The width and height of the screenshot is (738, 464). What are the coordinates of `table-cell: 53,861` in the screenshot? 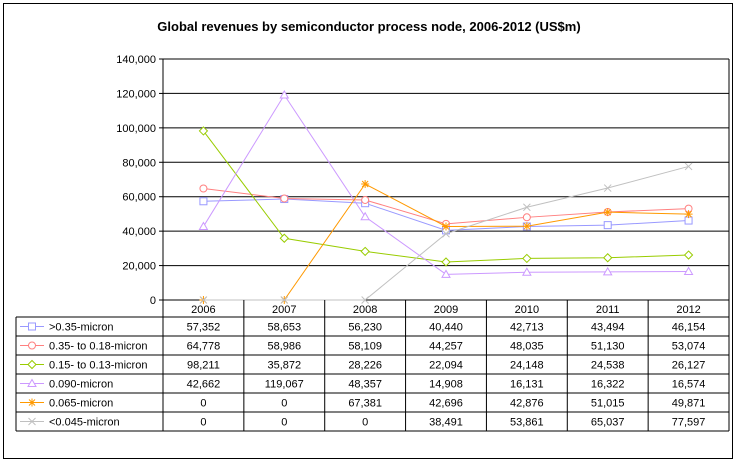 It's located at (527, 423).